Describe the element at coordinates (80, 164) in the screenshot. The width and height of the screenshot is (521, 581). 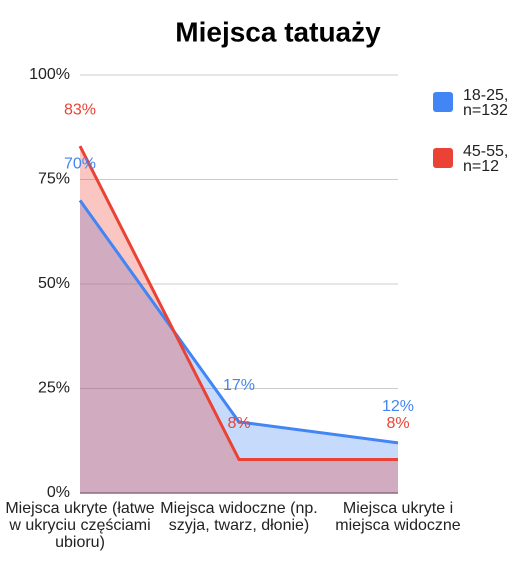
I see `data-label: 70%` at that location.